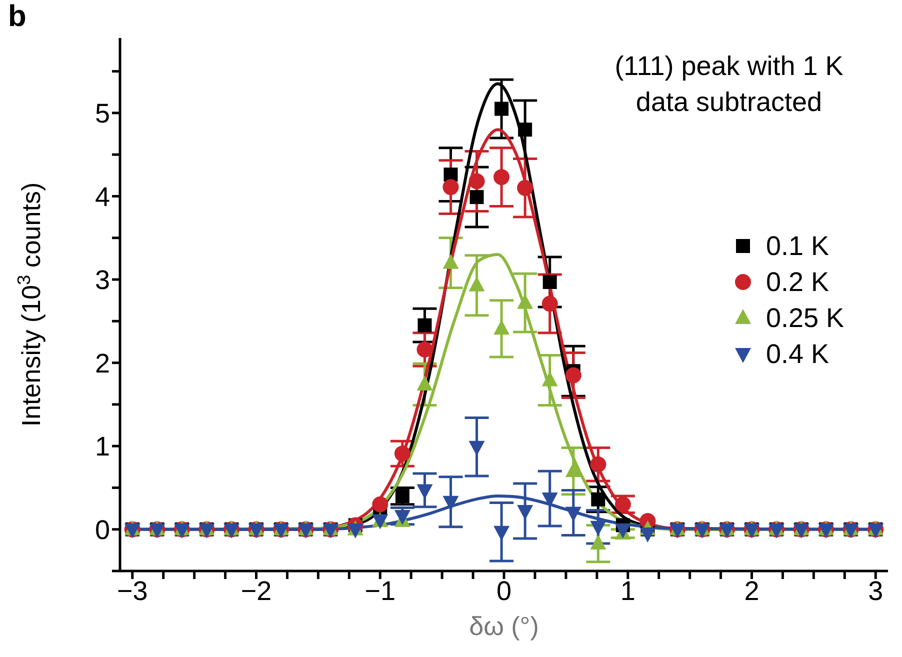 The height and width of the screenshot is (657, 902). I want to click on x-axis-title: δω (°), so click(504, 626).